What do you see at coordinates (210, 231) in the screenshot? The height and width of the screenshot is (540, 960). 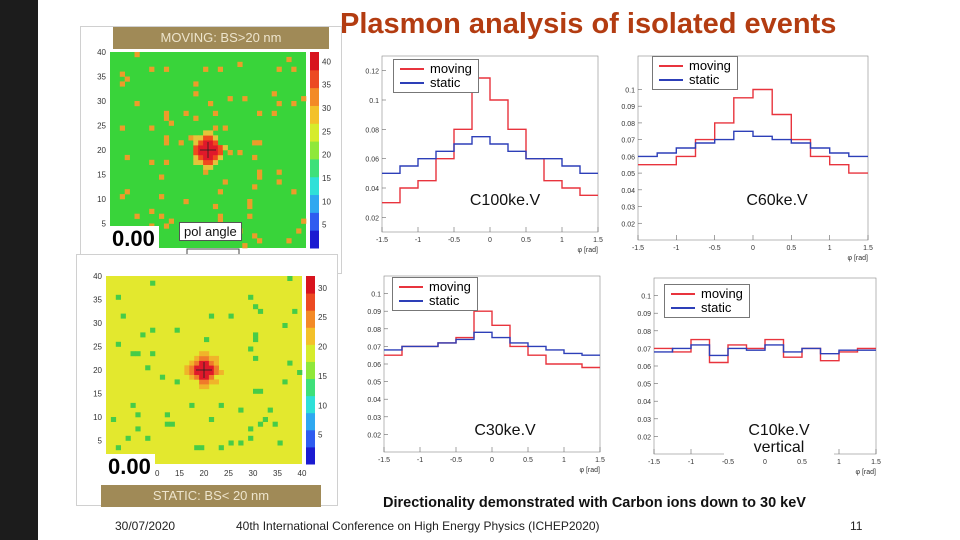 I see `pol-angle-label: pol angle` at bounding box center [210, 231].